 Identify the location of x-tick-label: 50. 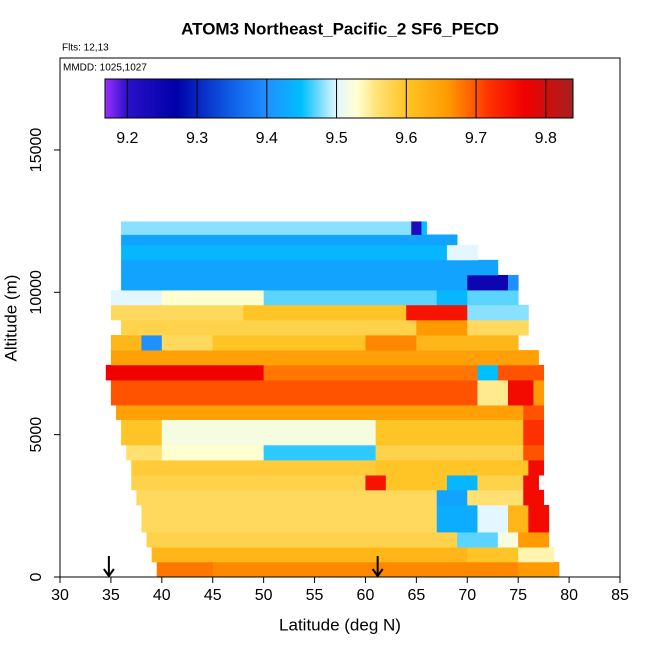
(264, 595).